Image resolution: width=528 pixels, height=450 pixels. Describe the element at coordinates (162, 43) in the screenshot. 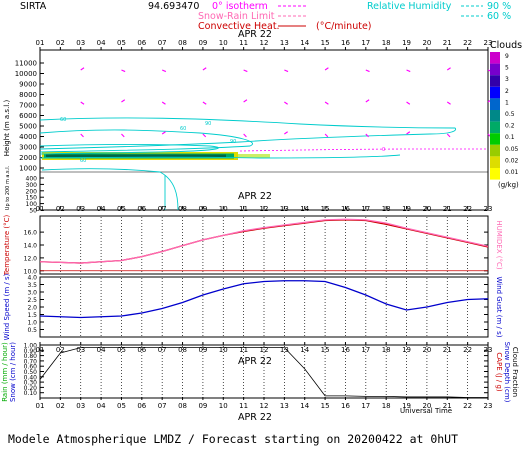

I see `hour-tick-label: 07` at that location.